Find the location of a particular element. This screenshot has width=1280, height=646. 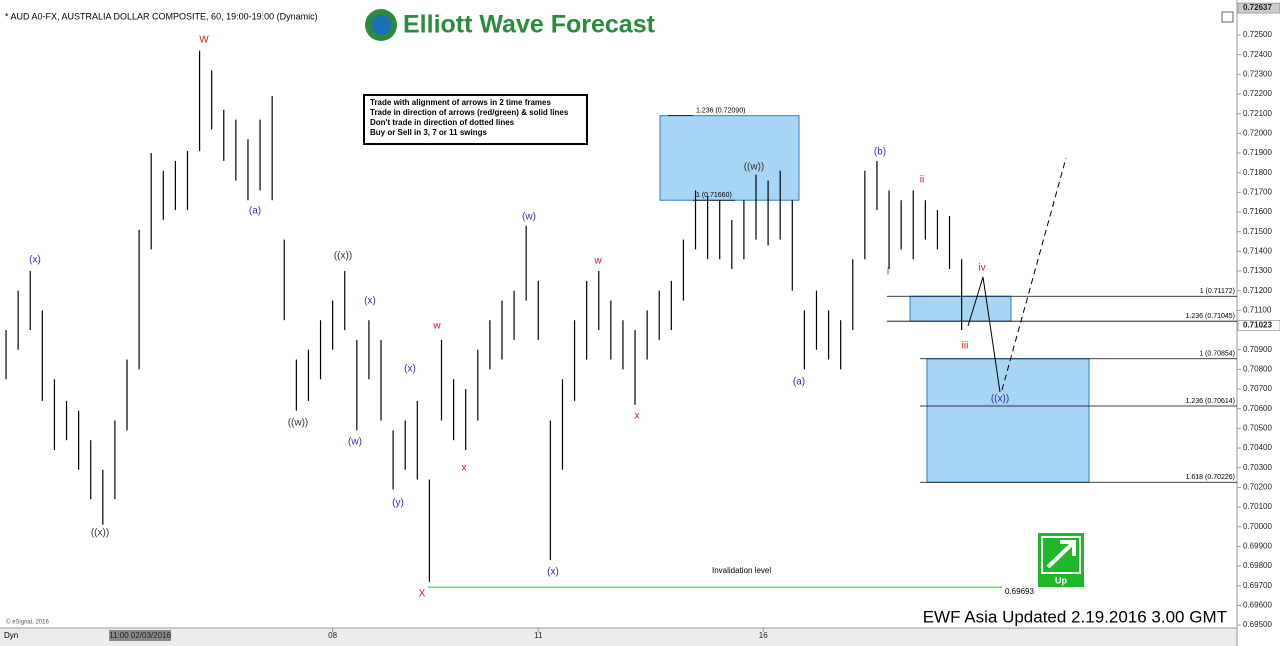

signal-text: Up is located at coordinates (1061, 580).